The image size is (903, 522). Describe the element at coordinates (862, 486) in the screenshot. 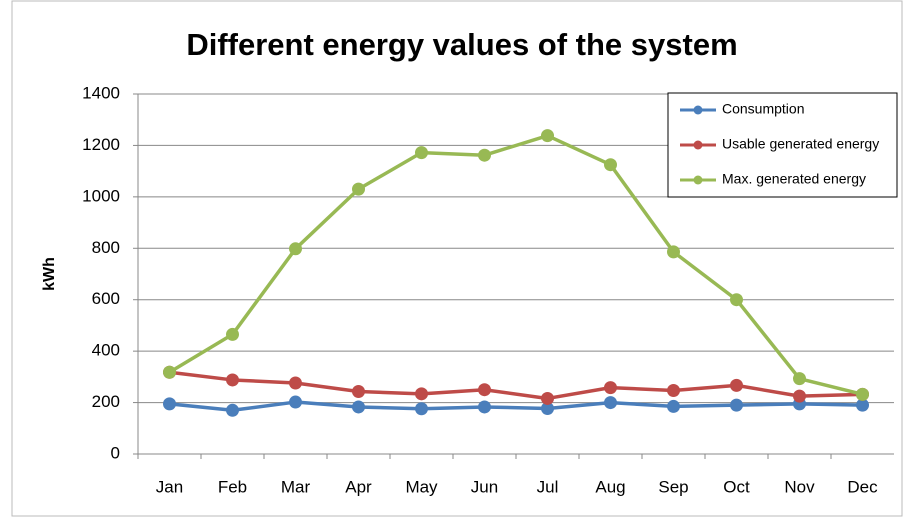

I see `x-tick-label: Dec` at that location.